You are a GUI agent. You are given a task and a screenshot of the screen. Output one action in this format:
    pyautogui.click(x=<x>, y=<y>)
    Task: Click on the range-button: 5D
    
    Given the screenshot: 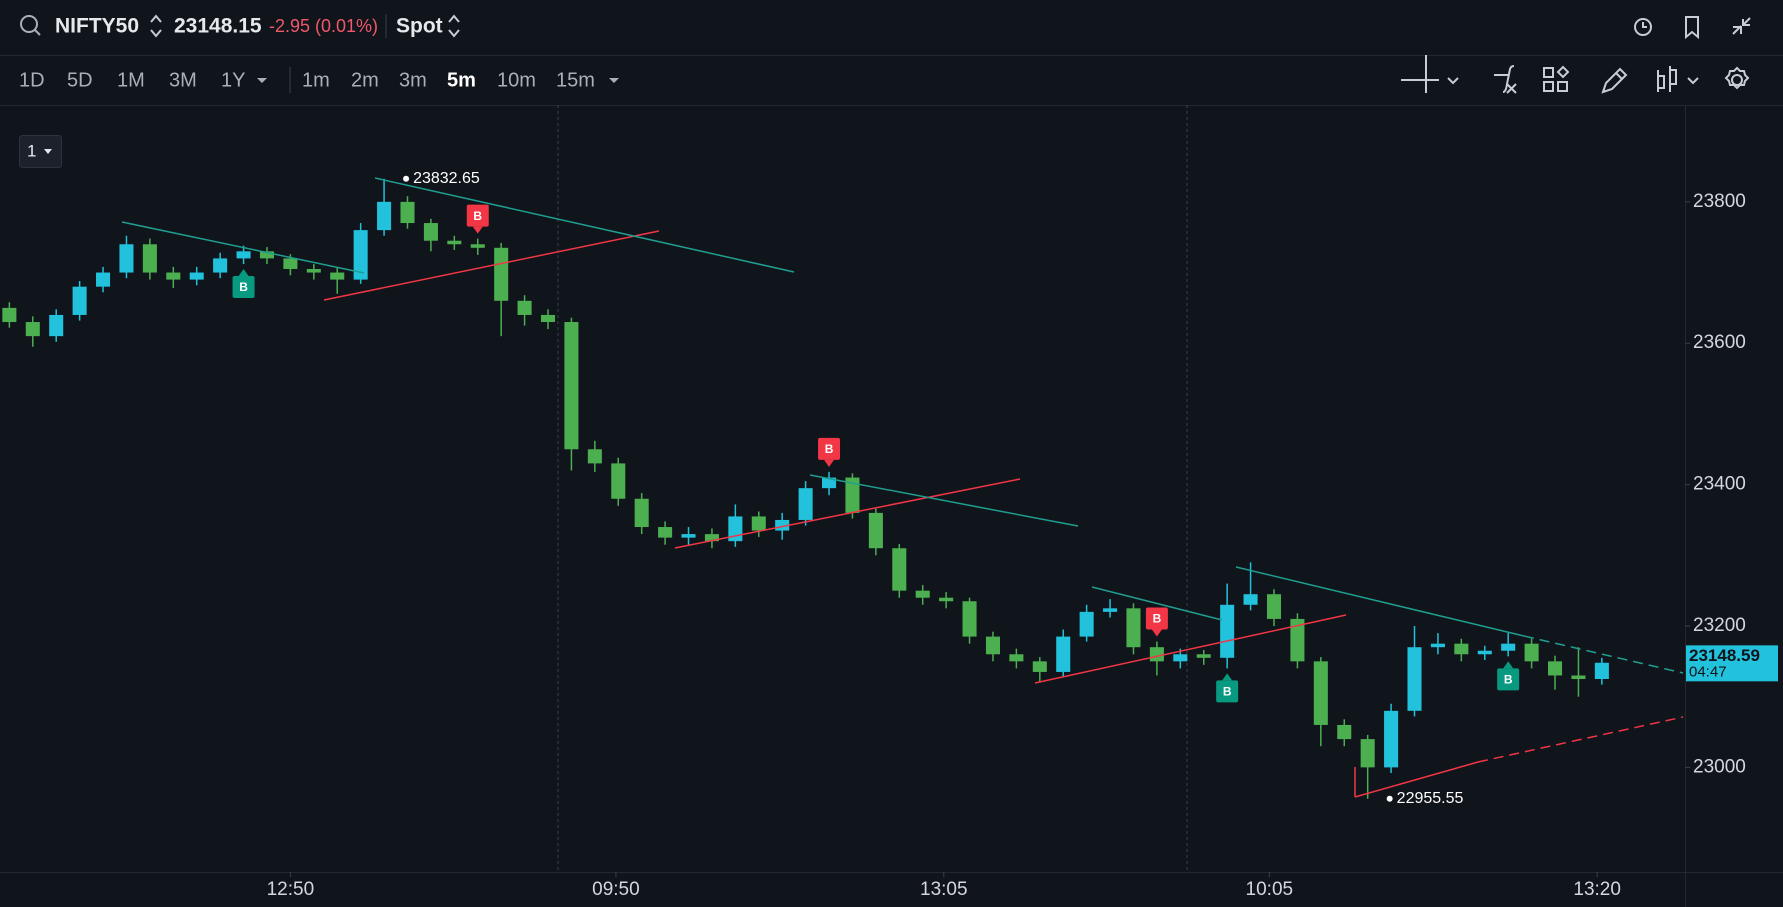 What is the action you would take?
    pyautogui.click(x=80, y=80)
    